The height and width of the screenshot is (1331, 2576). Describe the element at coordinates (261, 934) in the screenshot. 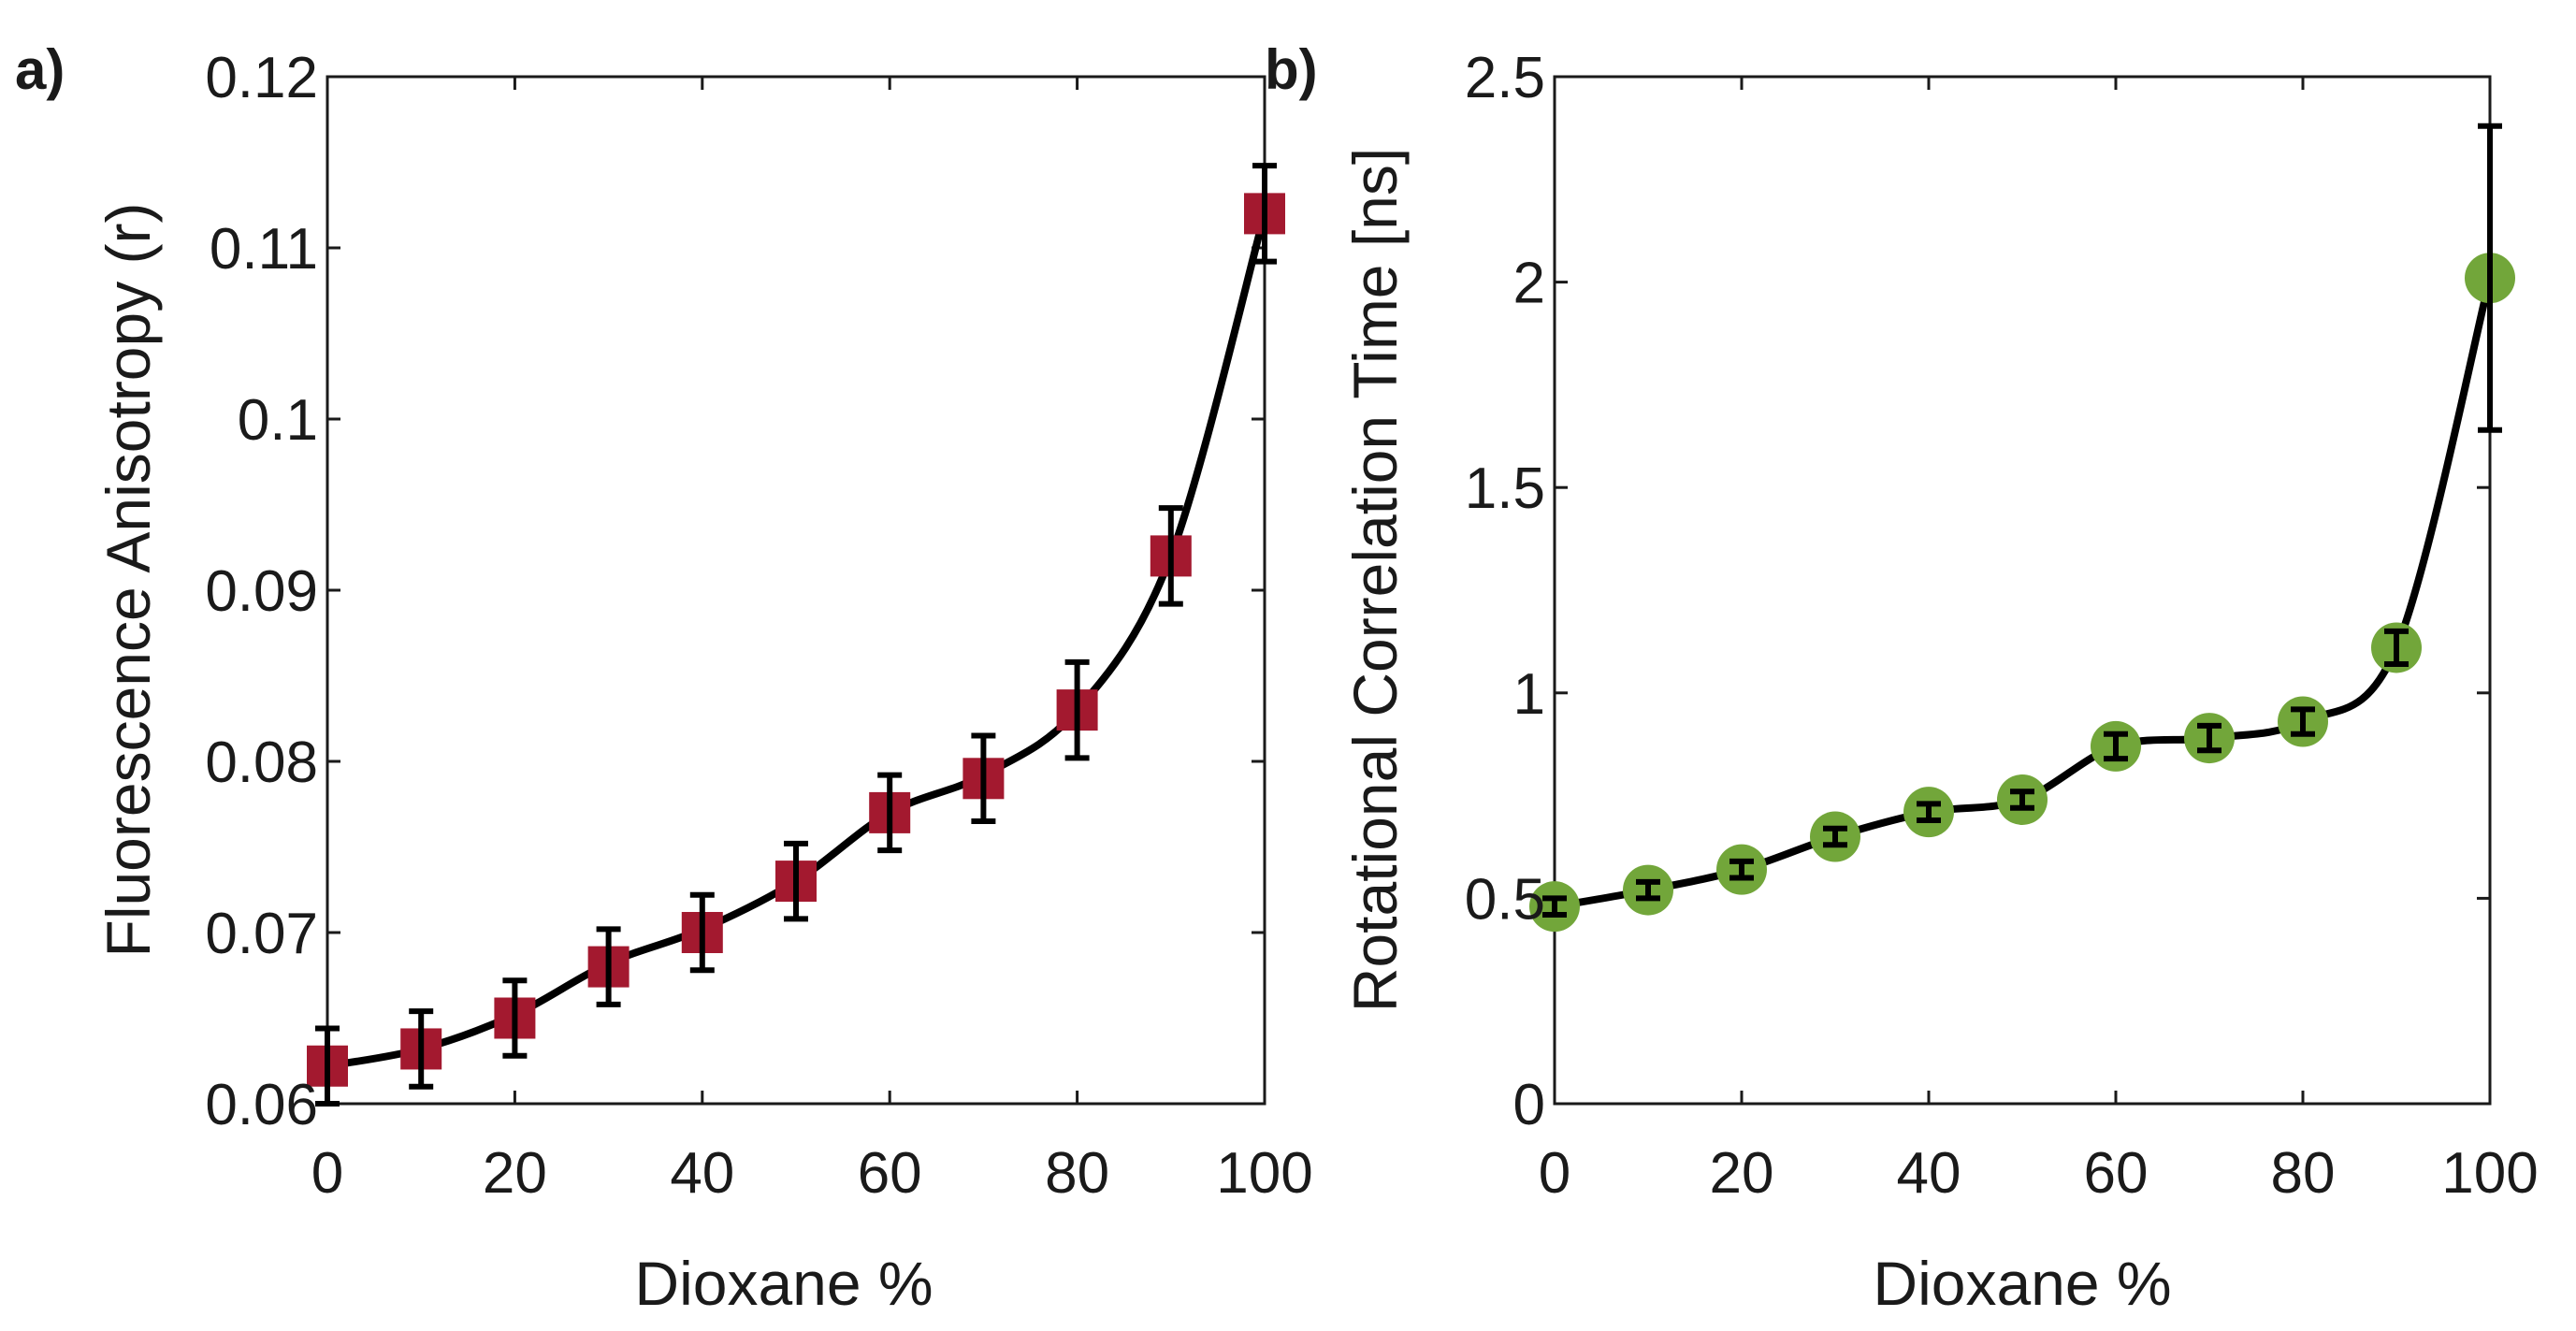

I see `y-tick-label: 0.07` at that location.